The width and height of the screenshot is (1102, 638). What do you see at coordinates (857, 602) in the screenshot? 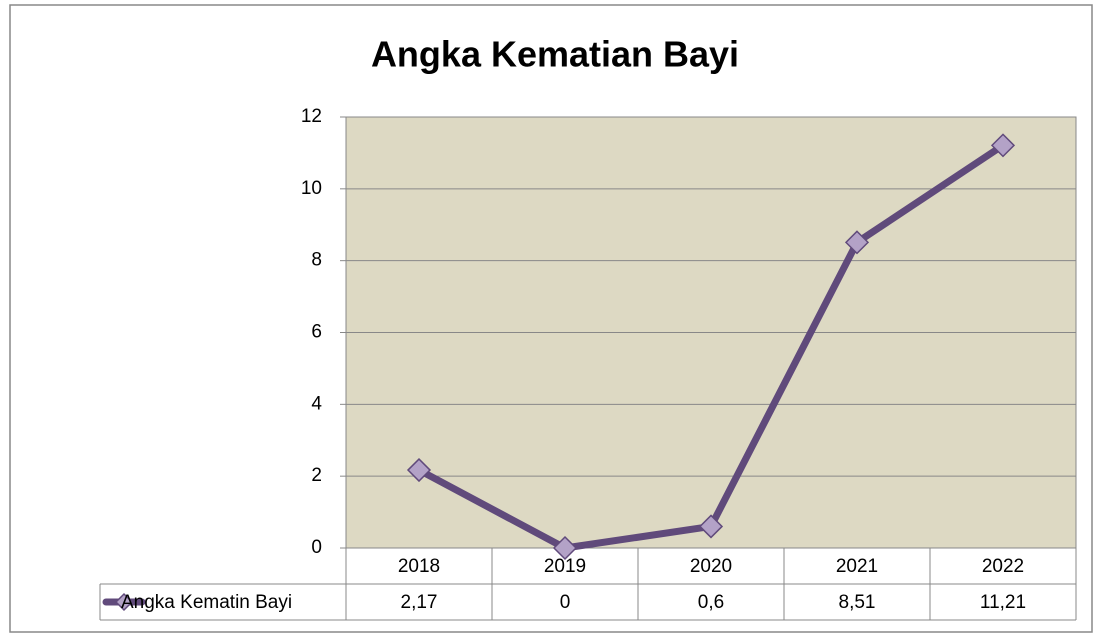
I see `table-value: 8,51` at bounding box center [857, 602].